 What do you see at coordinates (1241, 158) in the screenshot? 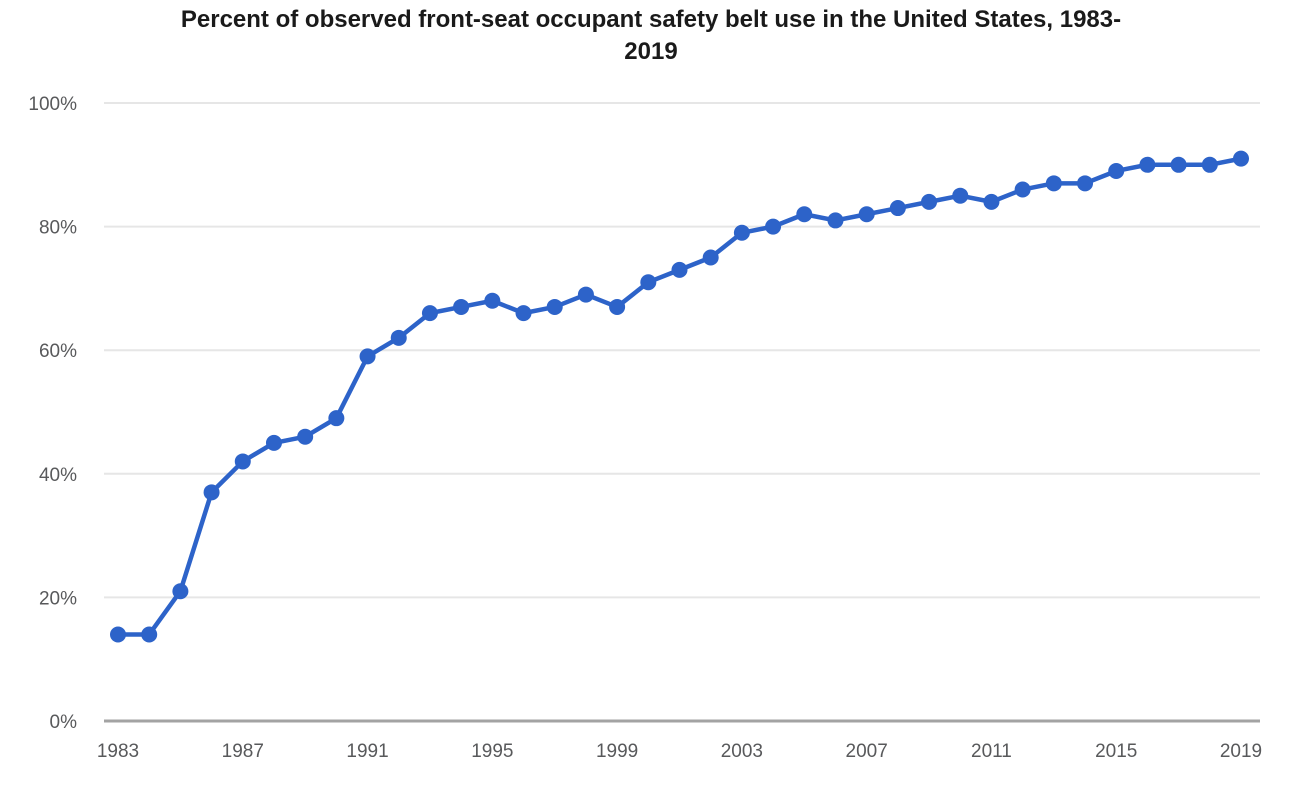
I see `data-point-2019` at bounding box center [1241, 158].